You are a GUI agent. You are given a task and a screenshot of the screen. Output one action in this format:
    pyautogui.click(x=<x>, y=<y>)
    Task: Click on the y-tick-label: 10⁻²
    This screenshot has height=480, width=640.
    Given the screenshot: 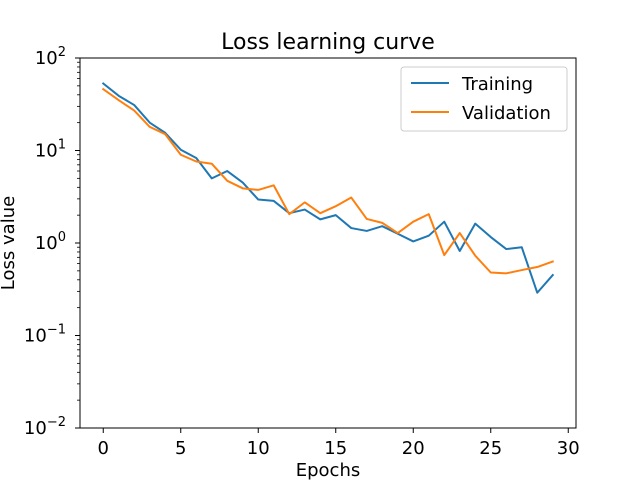 What is the action you would take?
    pyautogui.click(x=45, y=427)
    